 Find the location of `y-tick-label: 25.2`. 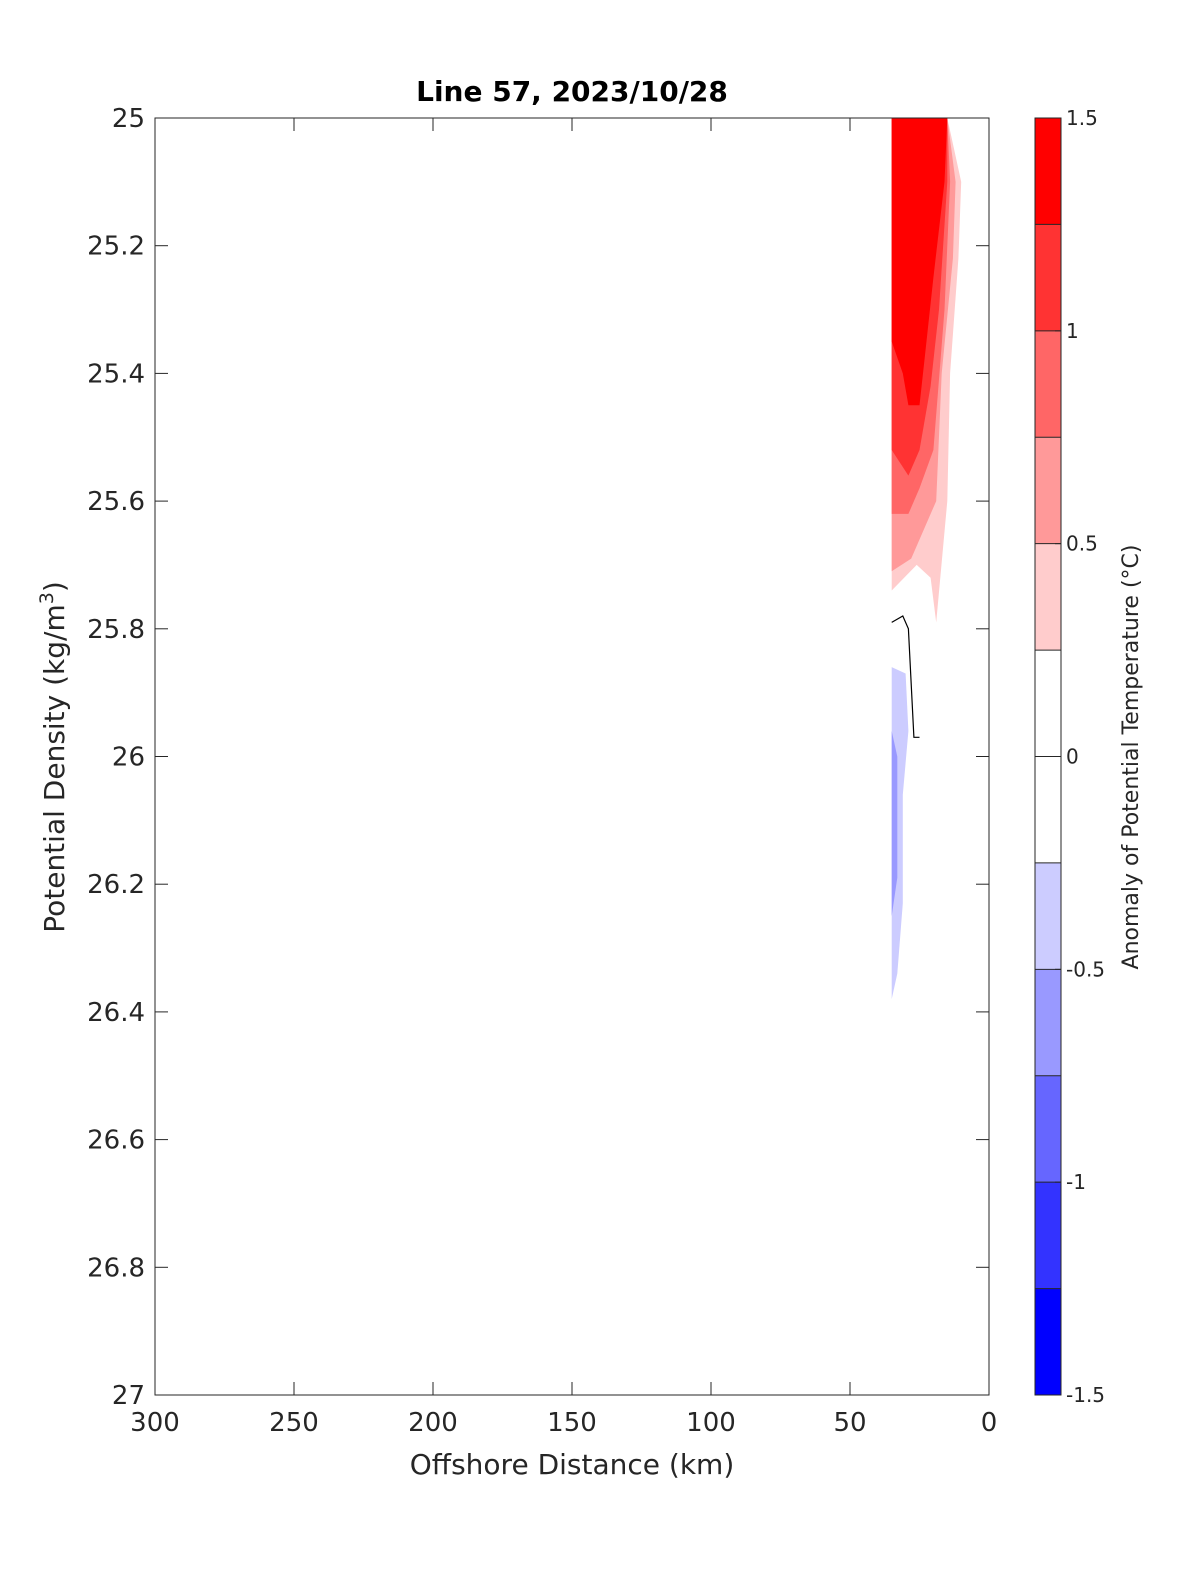

y-tick-label: 25.2 is located at coordinates (116, 247).